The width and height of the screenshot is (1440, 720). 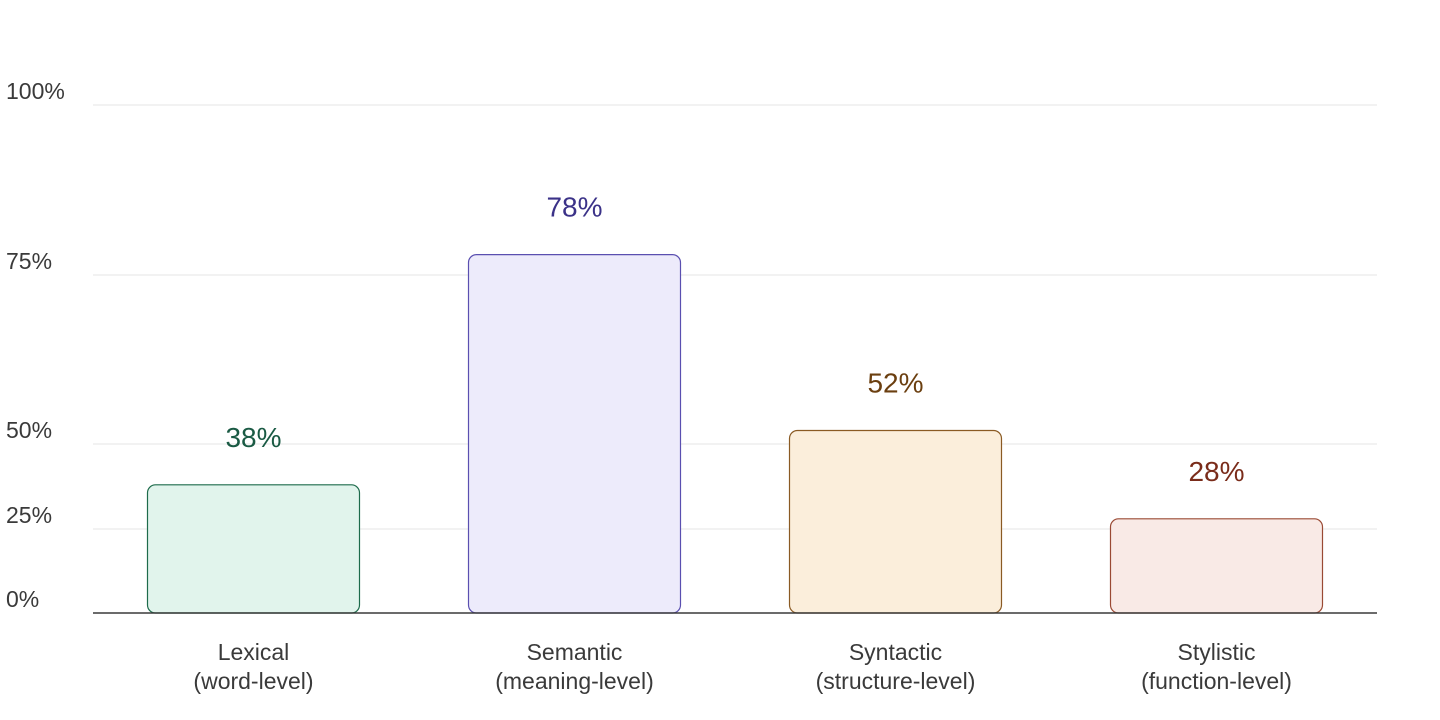 What do you see at coordinates (253, 437) in the screenshot?
I see `bar-value-label: 38%` at bounding box center [253, 437].